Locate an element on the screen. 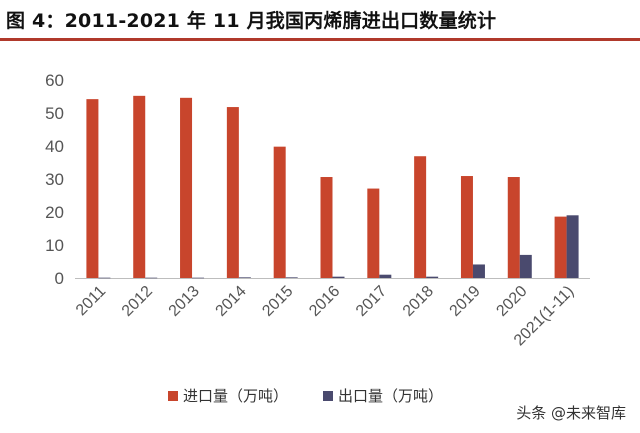  legend: 进口量（万吨） 出口量（万吨） is located at coordinates (305, 396).